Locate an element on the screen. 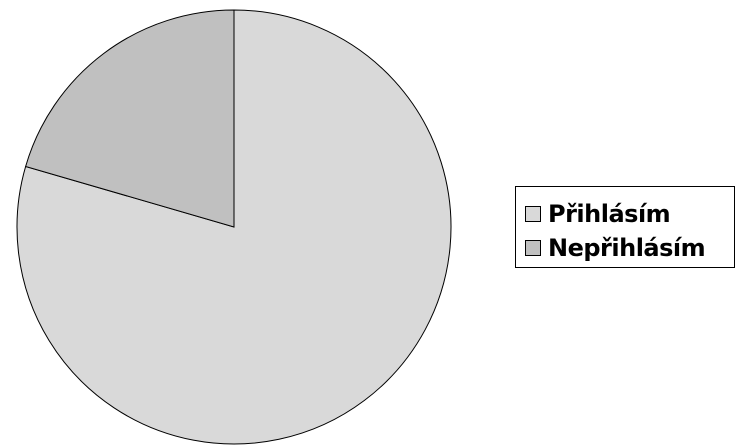 The image size is (742, 445). legend-item-neprihlasim: Nepřihlásím is located at coordinates (629, 248).